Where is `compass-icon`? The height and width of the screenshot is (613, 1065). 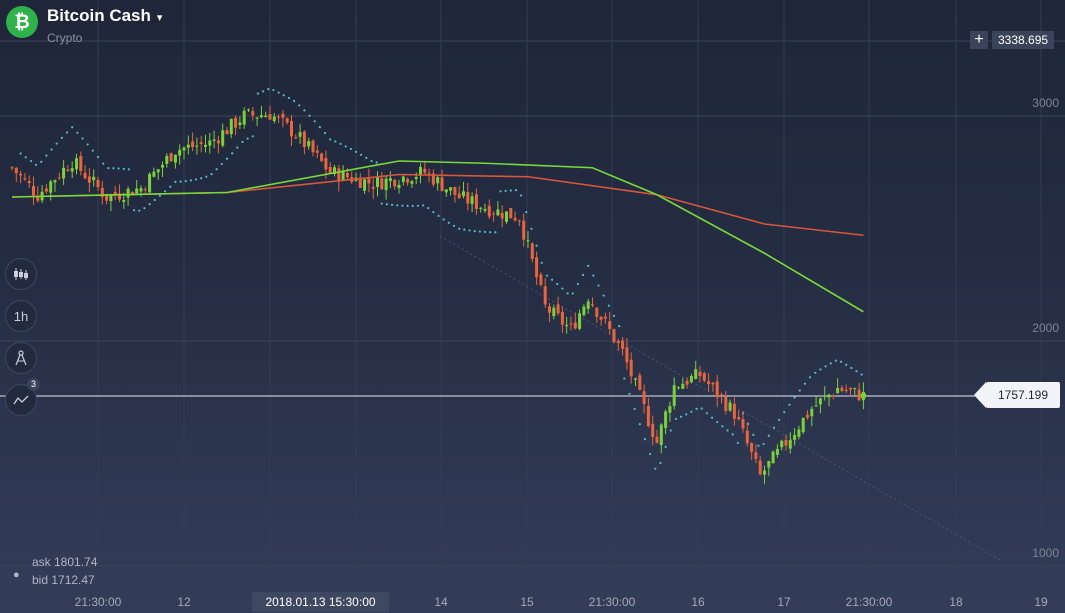 compass-icon is located at coordinates (21, 358).